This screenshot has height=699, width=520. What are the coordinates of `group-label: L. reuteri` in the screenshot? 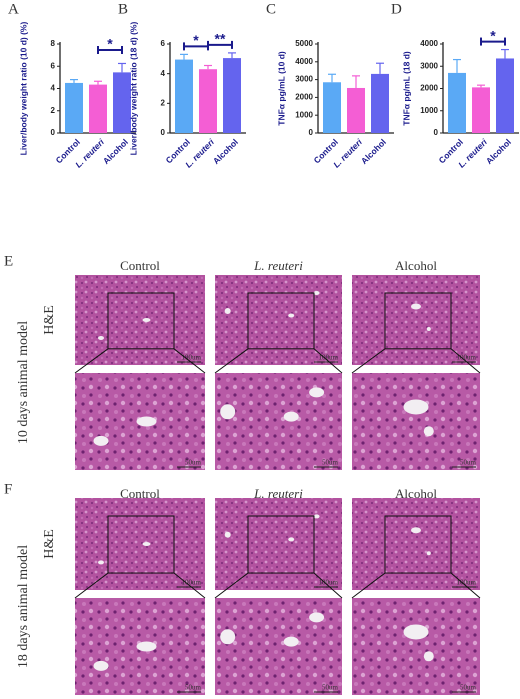 It's located at (278, 265).